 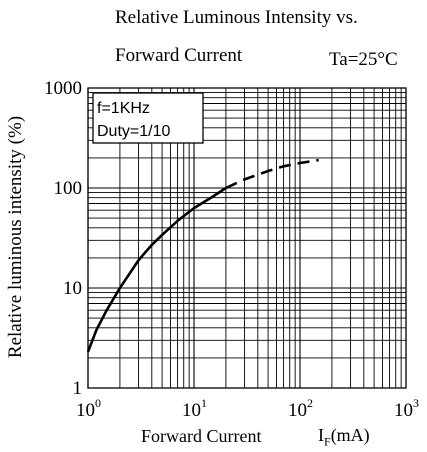 I want to click on x-tick-exponent: 2, so click(x=310, y=403).